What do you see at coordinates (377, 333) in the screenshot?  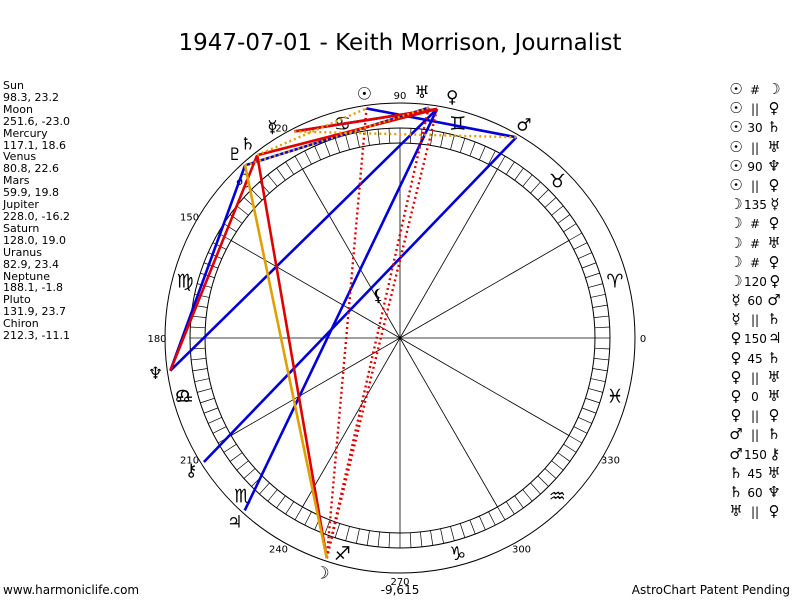 I see `aspect-line-moon-uranus` at bounding box center [377, 333].